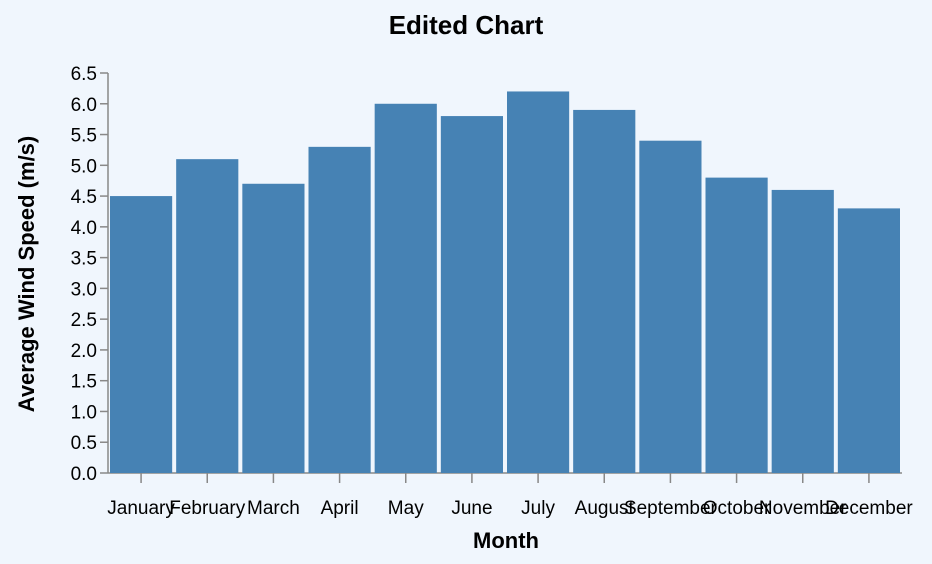  I want to click on x-tick-label: April, so click(340, 508).